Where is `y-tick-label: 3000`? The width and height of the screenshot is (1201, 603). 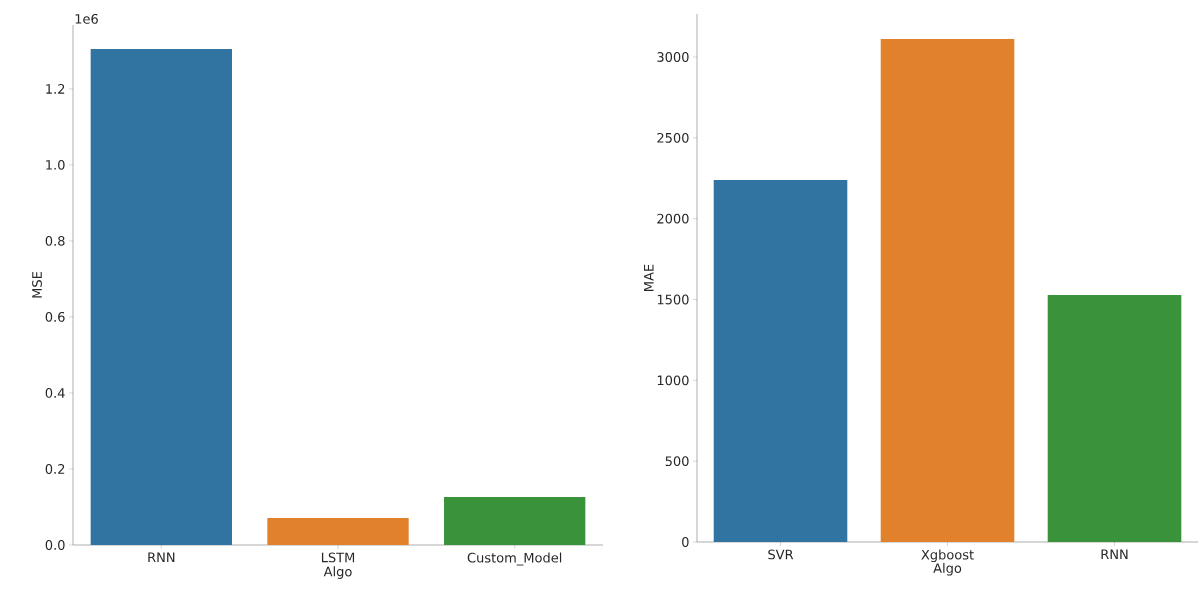
y-tick-label: 3000 is located at coordinates (673, 57).